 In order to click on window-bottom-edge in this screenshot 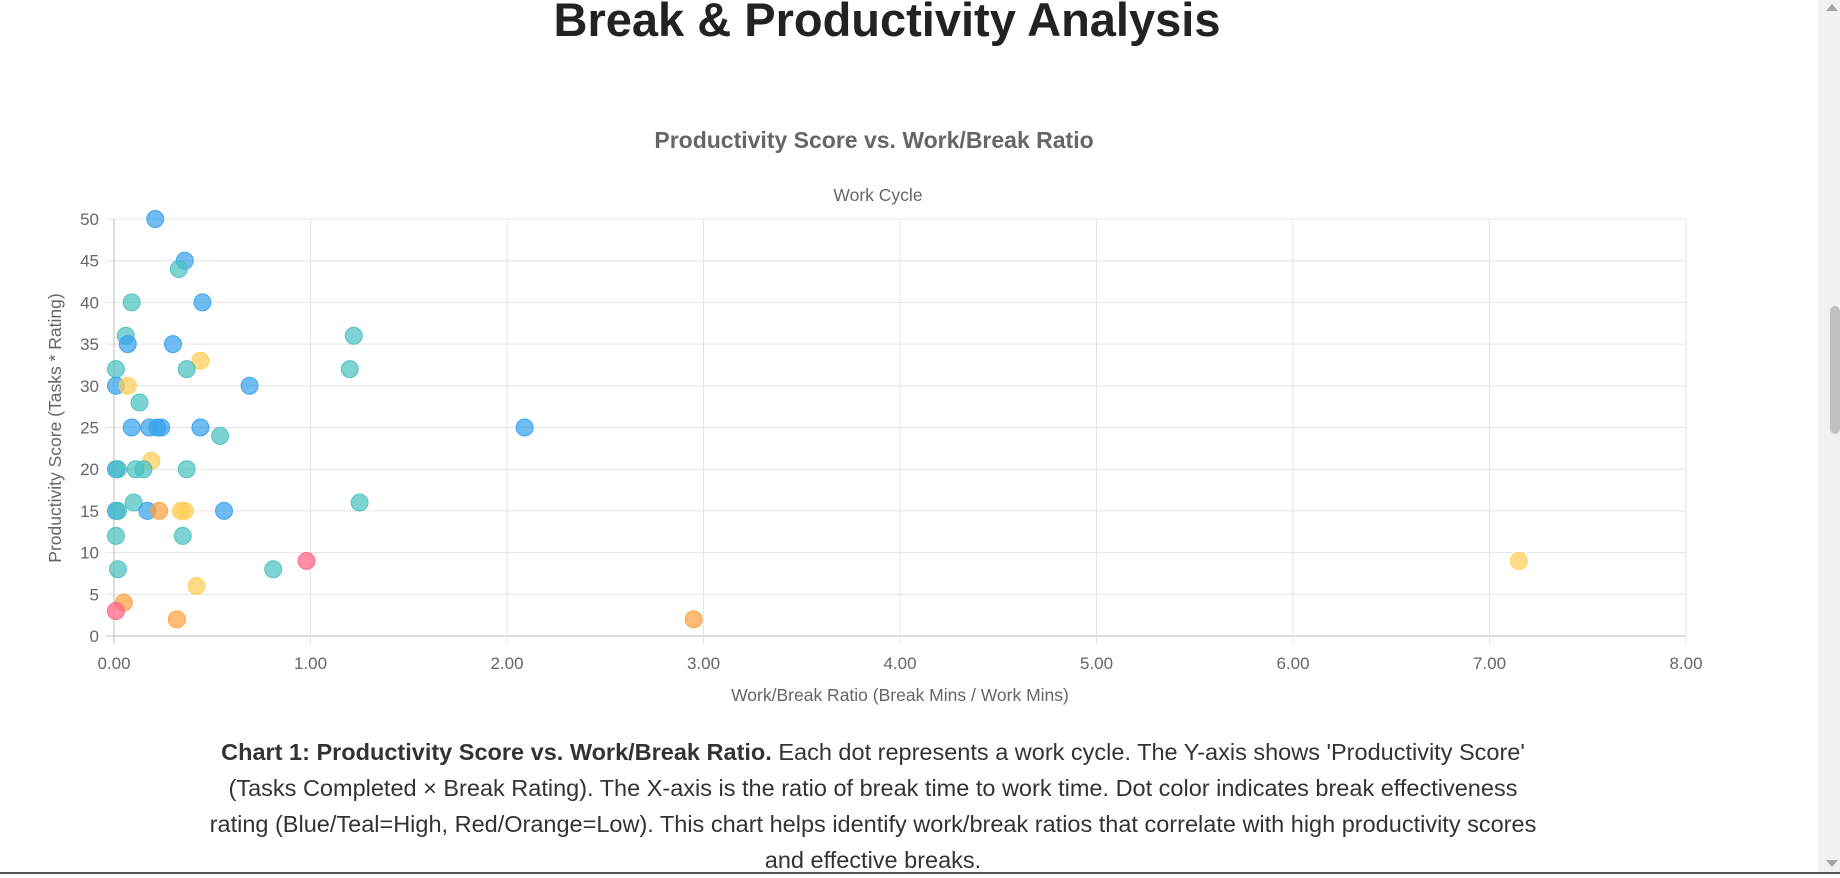, I will do `click(920, 873)`.